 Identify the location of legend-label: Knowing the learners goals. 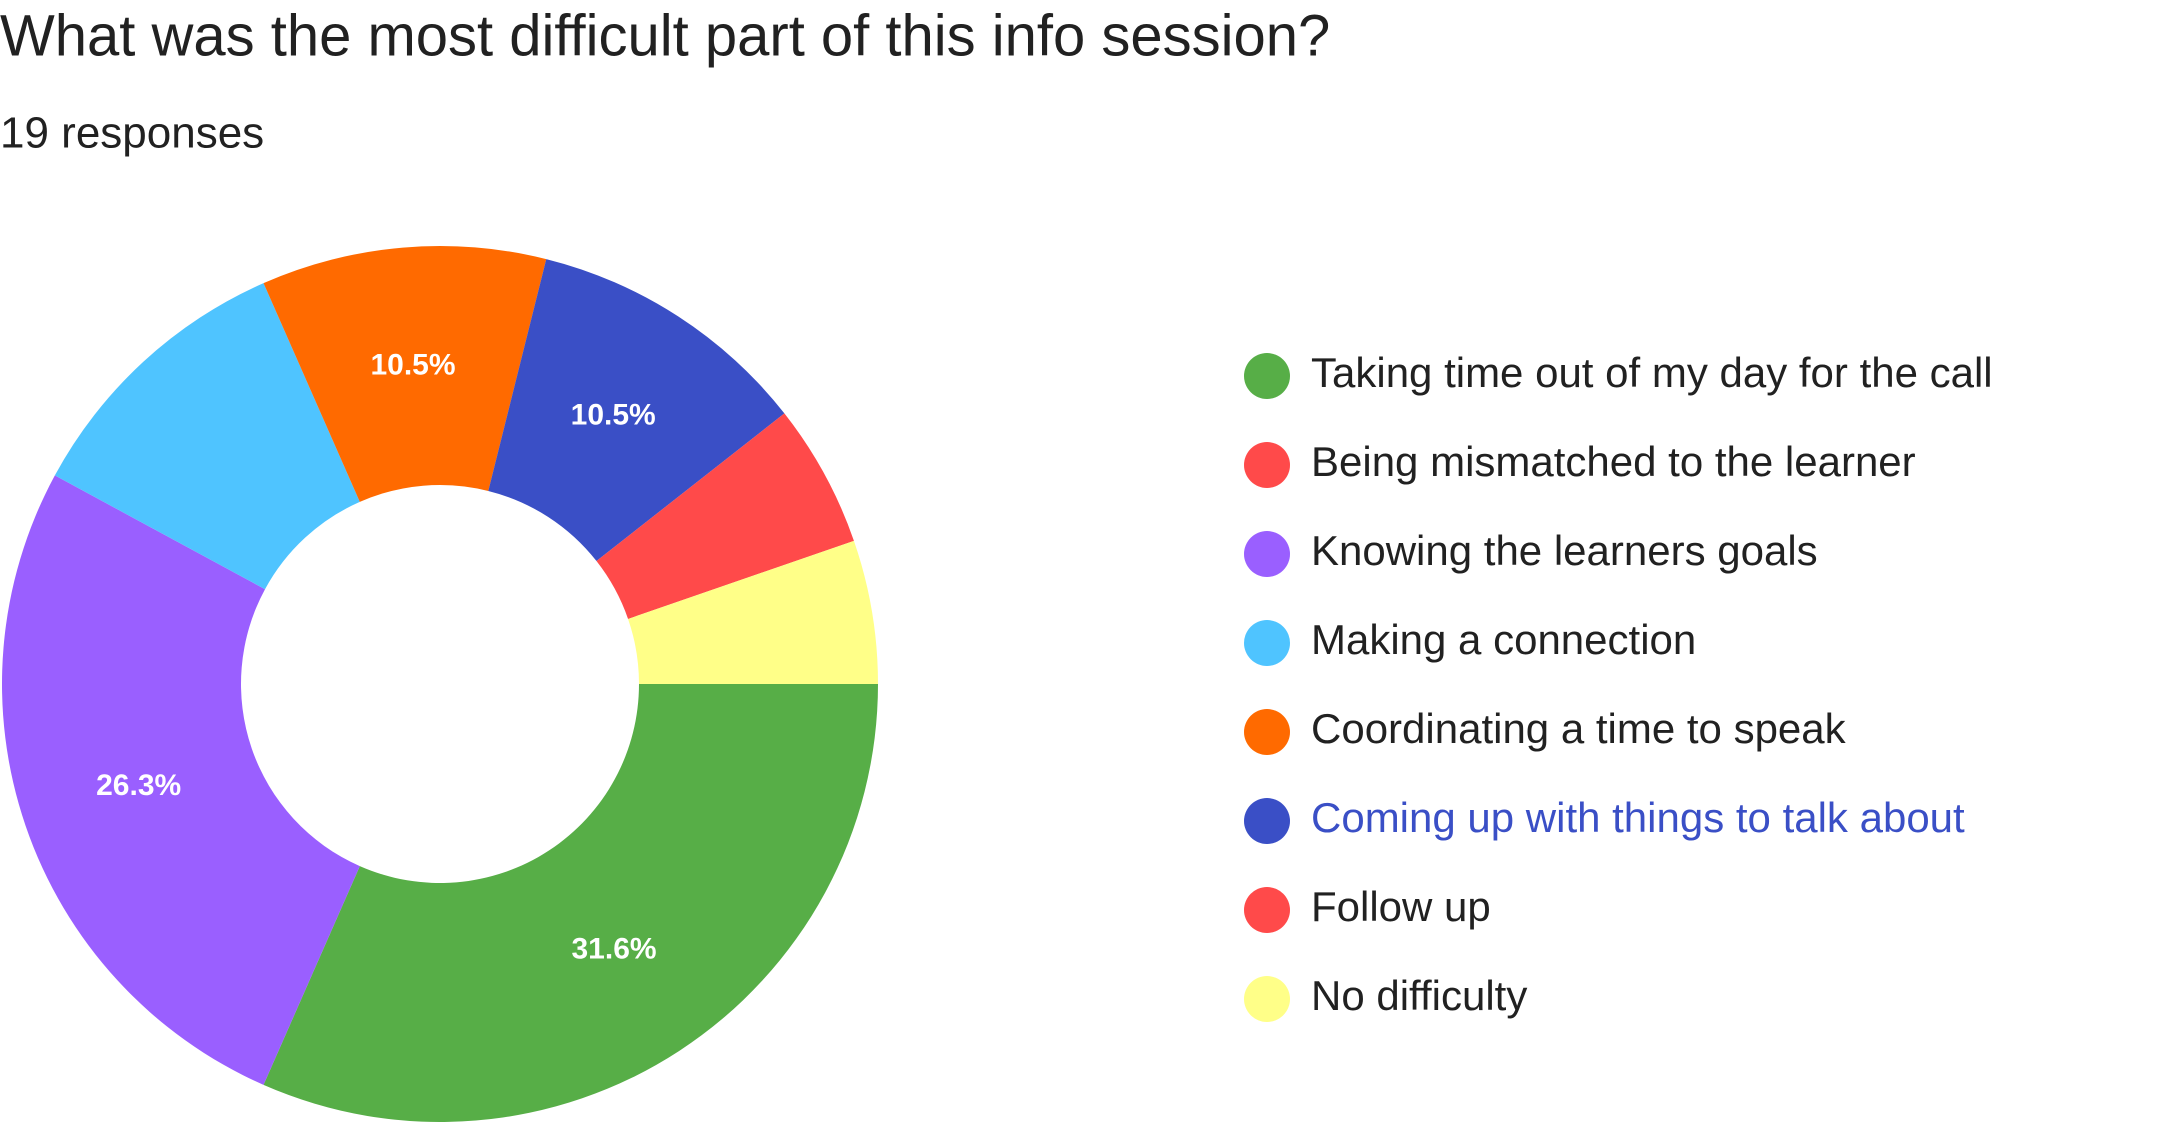
(1564, 550).